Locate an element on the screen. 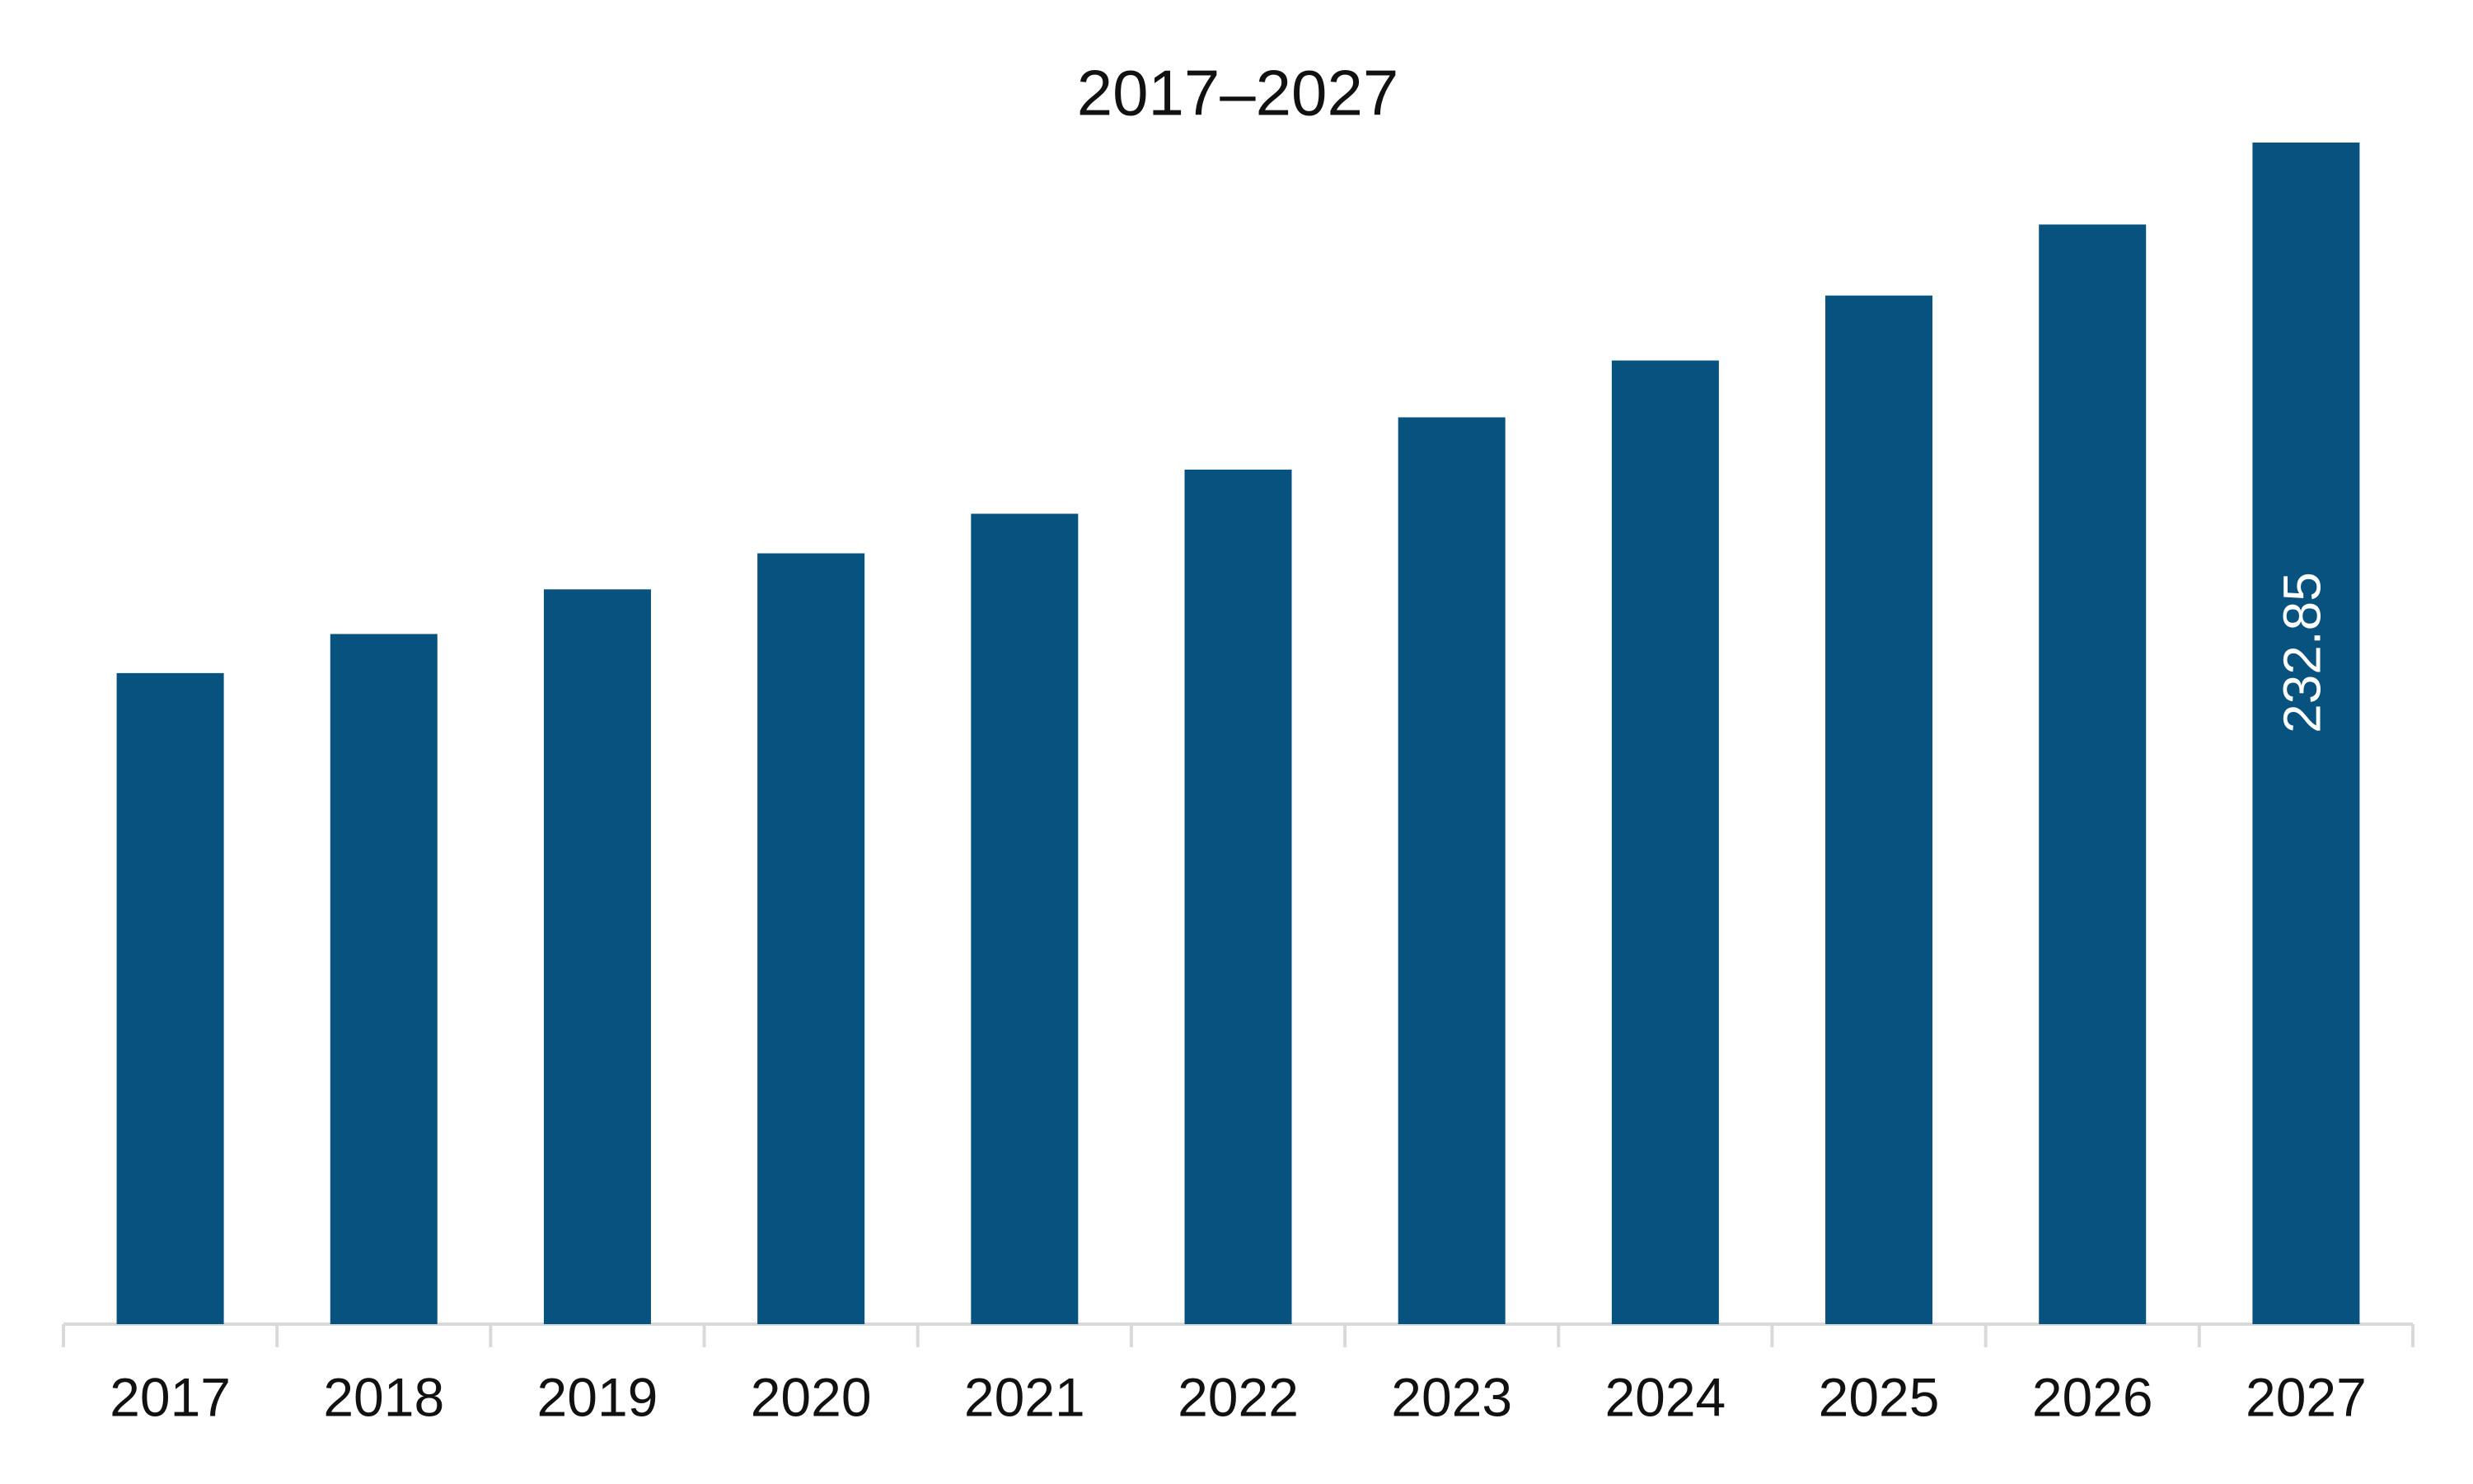 This screenshot has height=1484, width=2473. x-tick-label: 2018 is located at coordinates (383, 1396).